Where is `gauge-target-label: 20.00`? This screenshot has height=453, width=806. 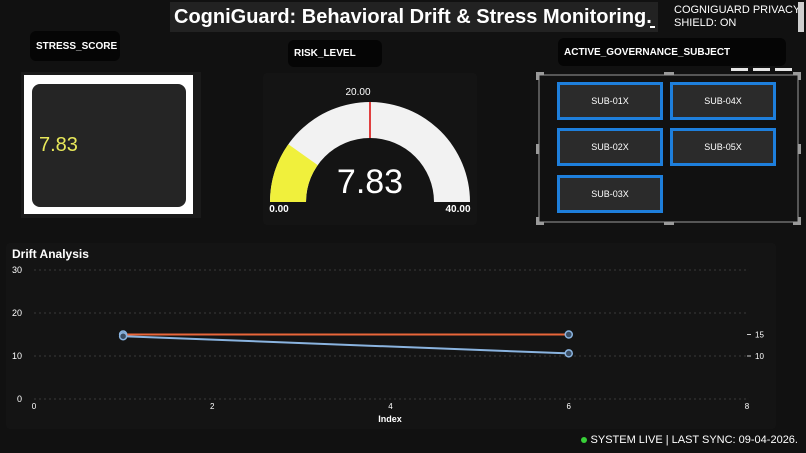 gauge-target-label: 20.00 is located at coordinates (357, 92).